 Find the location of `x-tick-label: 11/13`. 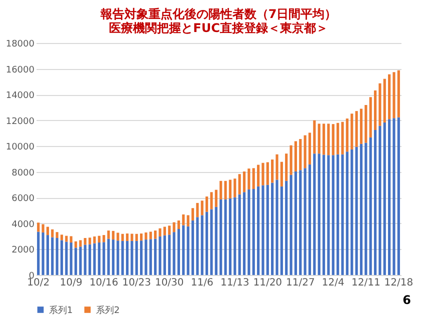

x-tick-label: 11/13 is located at coordinates (235, 283).